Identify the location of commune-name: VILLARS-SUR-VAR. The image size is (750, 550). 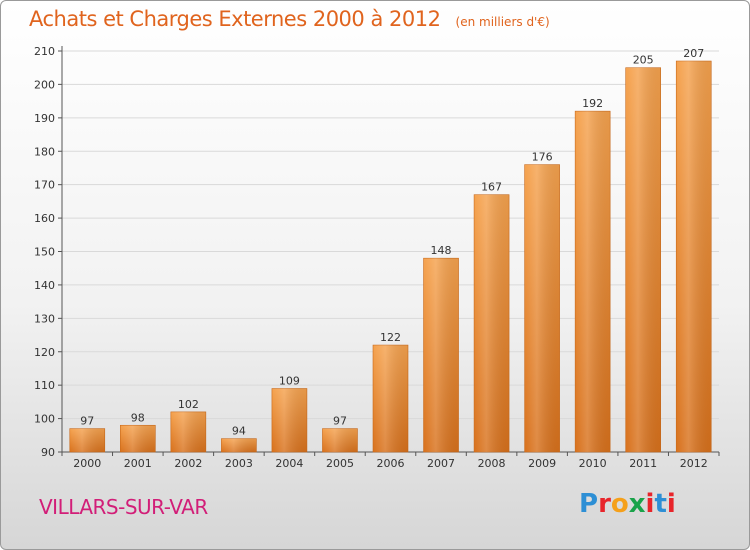
(123, 507).